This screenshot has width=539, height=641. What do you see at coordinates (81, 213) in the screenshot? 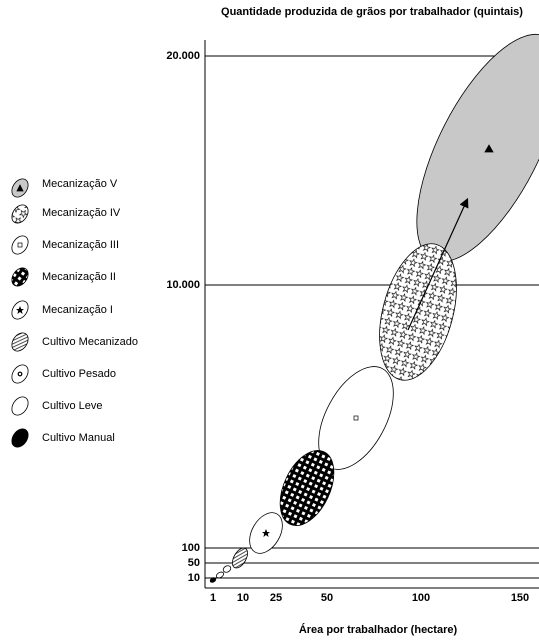
I see `legend-label: Mecanização IV` at bounding box center [81, 213].